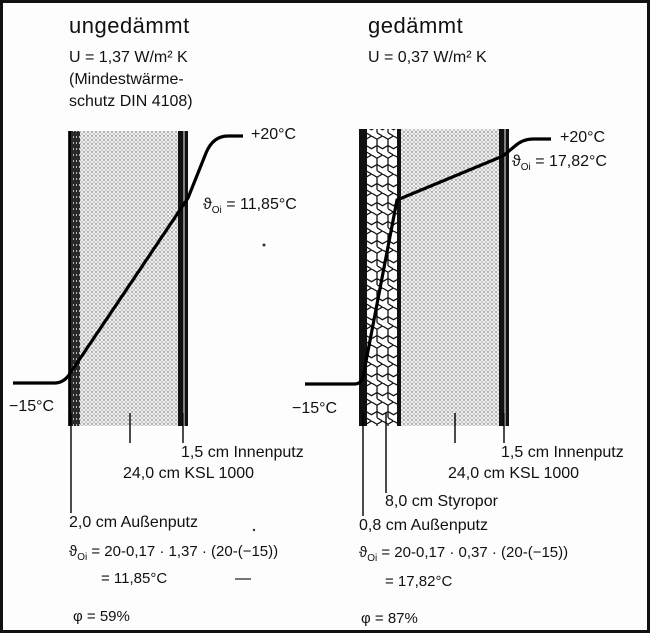 The image size is (650, 636). I want to click on right-temp-outside: −15°C, so click(315, 408).